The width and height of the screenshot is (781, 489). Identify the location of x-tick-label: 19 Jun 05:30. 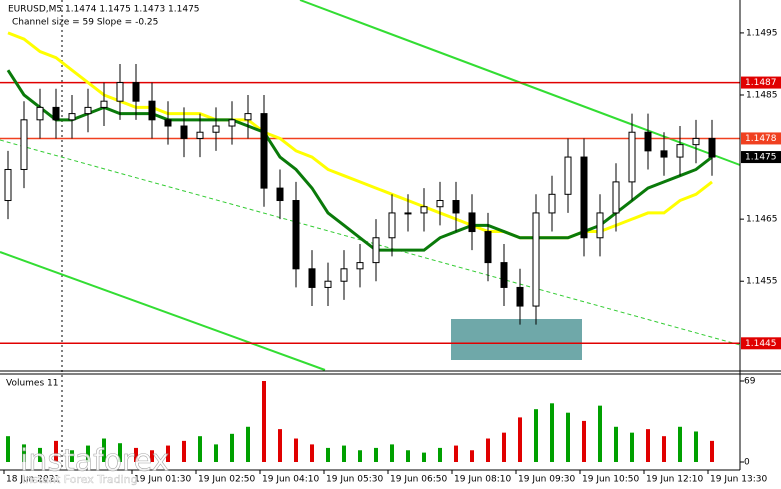
(354, 480).